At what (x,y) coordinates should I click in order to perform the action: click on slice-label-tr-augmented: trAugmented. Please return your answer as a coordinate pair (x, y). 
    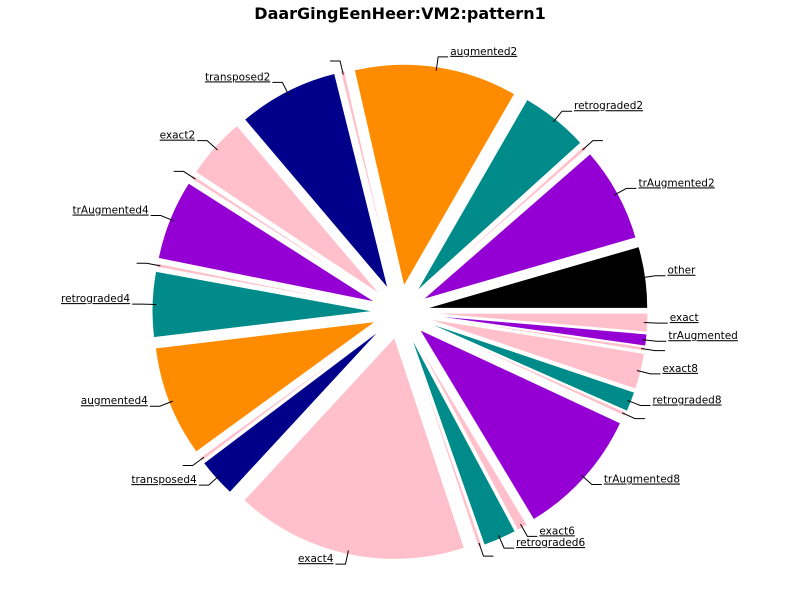
    Looking at the image, I should click on (703, 336).